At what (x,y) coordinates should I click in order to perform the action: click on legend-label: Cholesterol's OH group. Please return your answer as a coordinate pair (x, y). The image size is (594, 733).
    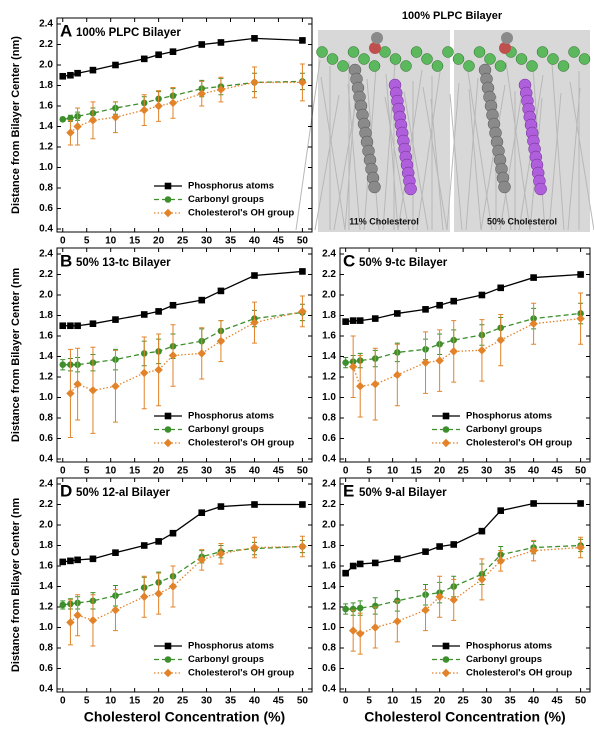
    Looking at the image, I should click on (241, 443).